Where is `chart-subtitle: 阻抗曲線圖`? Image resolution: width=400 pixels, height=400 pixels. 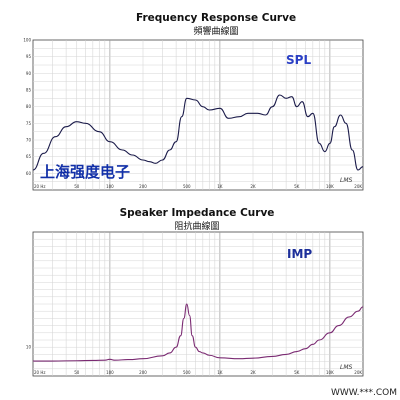 chart-subtitle: 阻抗曲線圖 is located at coordinates (196, 226).